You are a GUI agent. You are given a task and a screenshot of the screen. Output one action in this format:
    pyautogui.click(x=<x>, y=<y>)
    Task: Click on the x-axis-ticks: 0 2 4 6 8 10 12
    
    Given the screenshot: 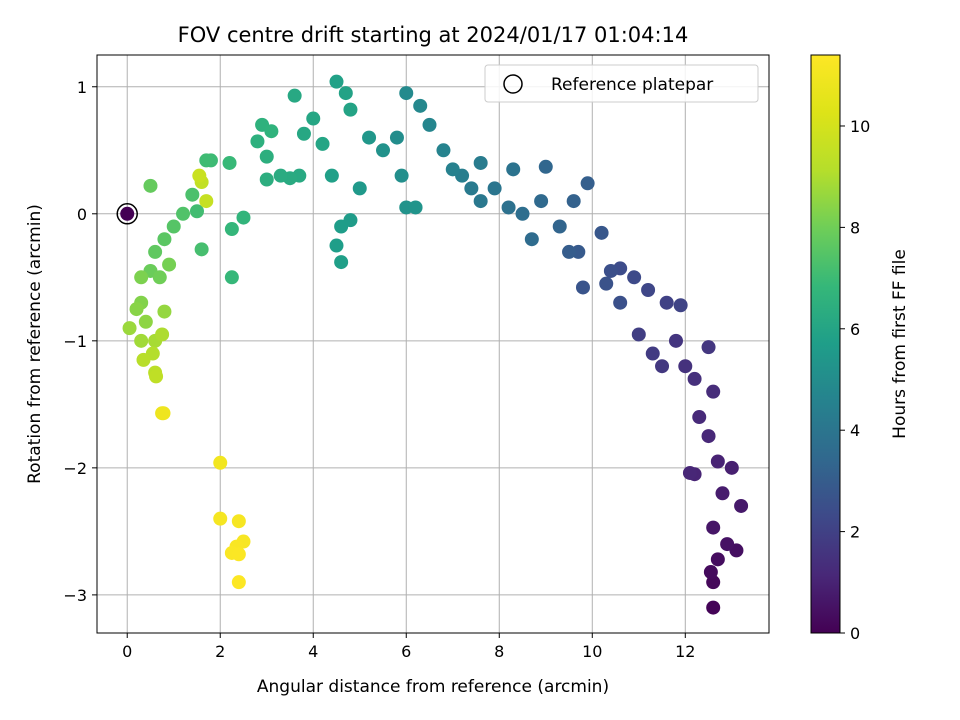 What is the action you would take?
    pyautogui.click(x=408, y=647)
    